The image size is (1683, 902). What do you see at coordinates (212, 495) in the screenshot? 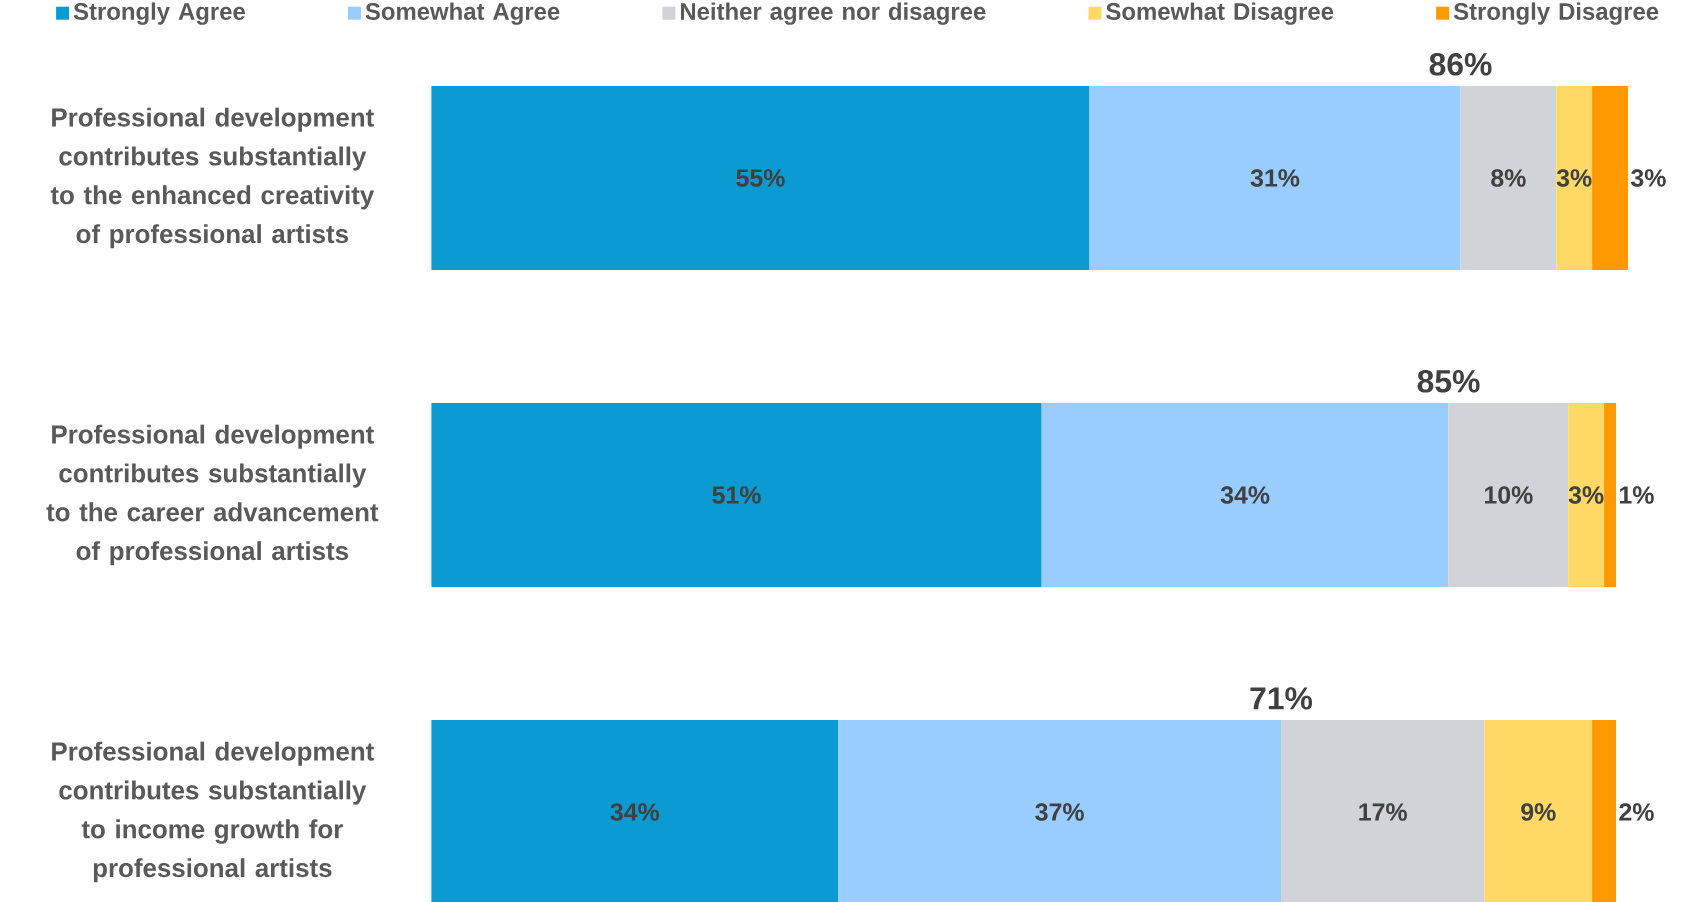
I see `y-tick-label: Professional development contributes substantially to the career advancement of professional artists` at bounding box center [212, 495].